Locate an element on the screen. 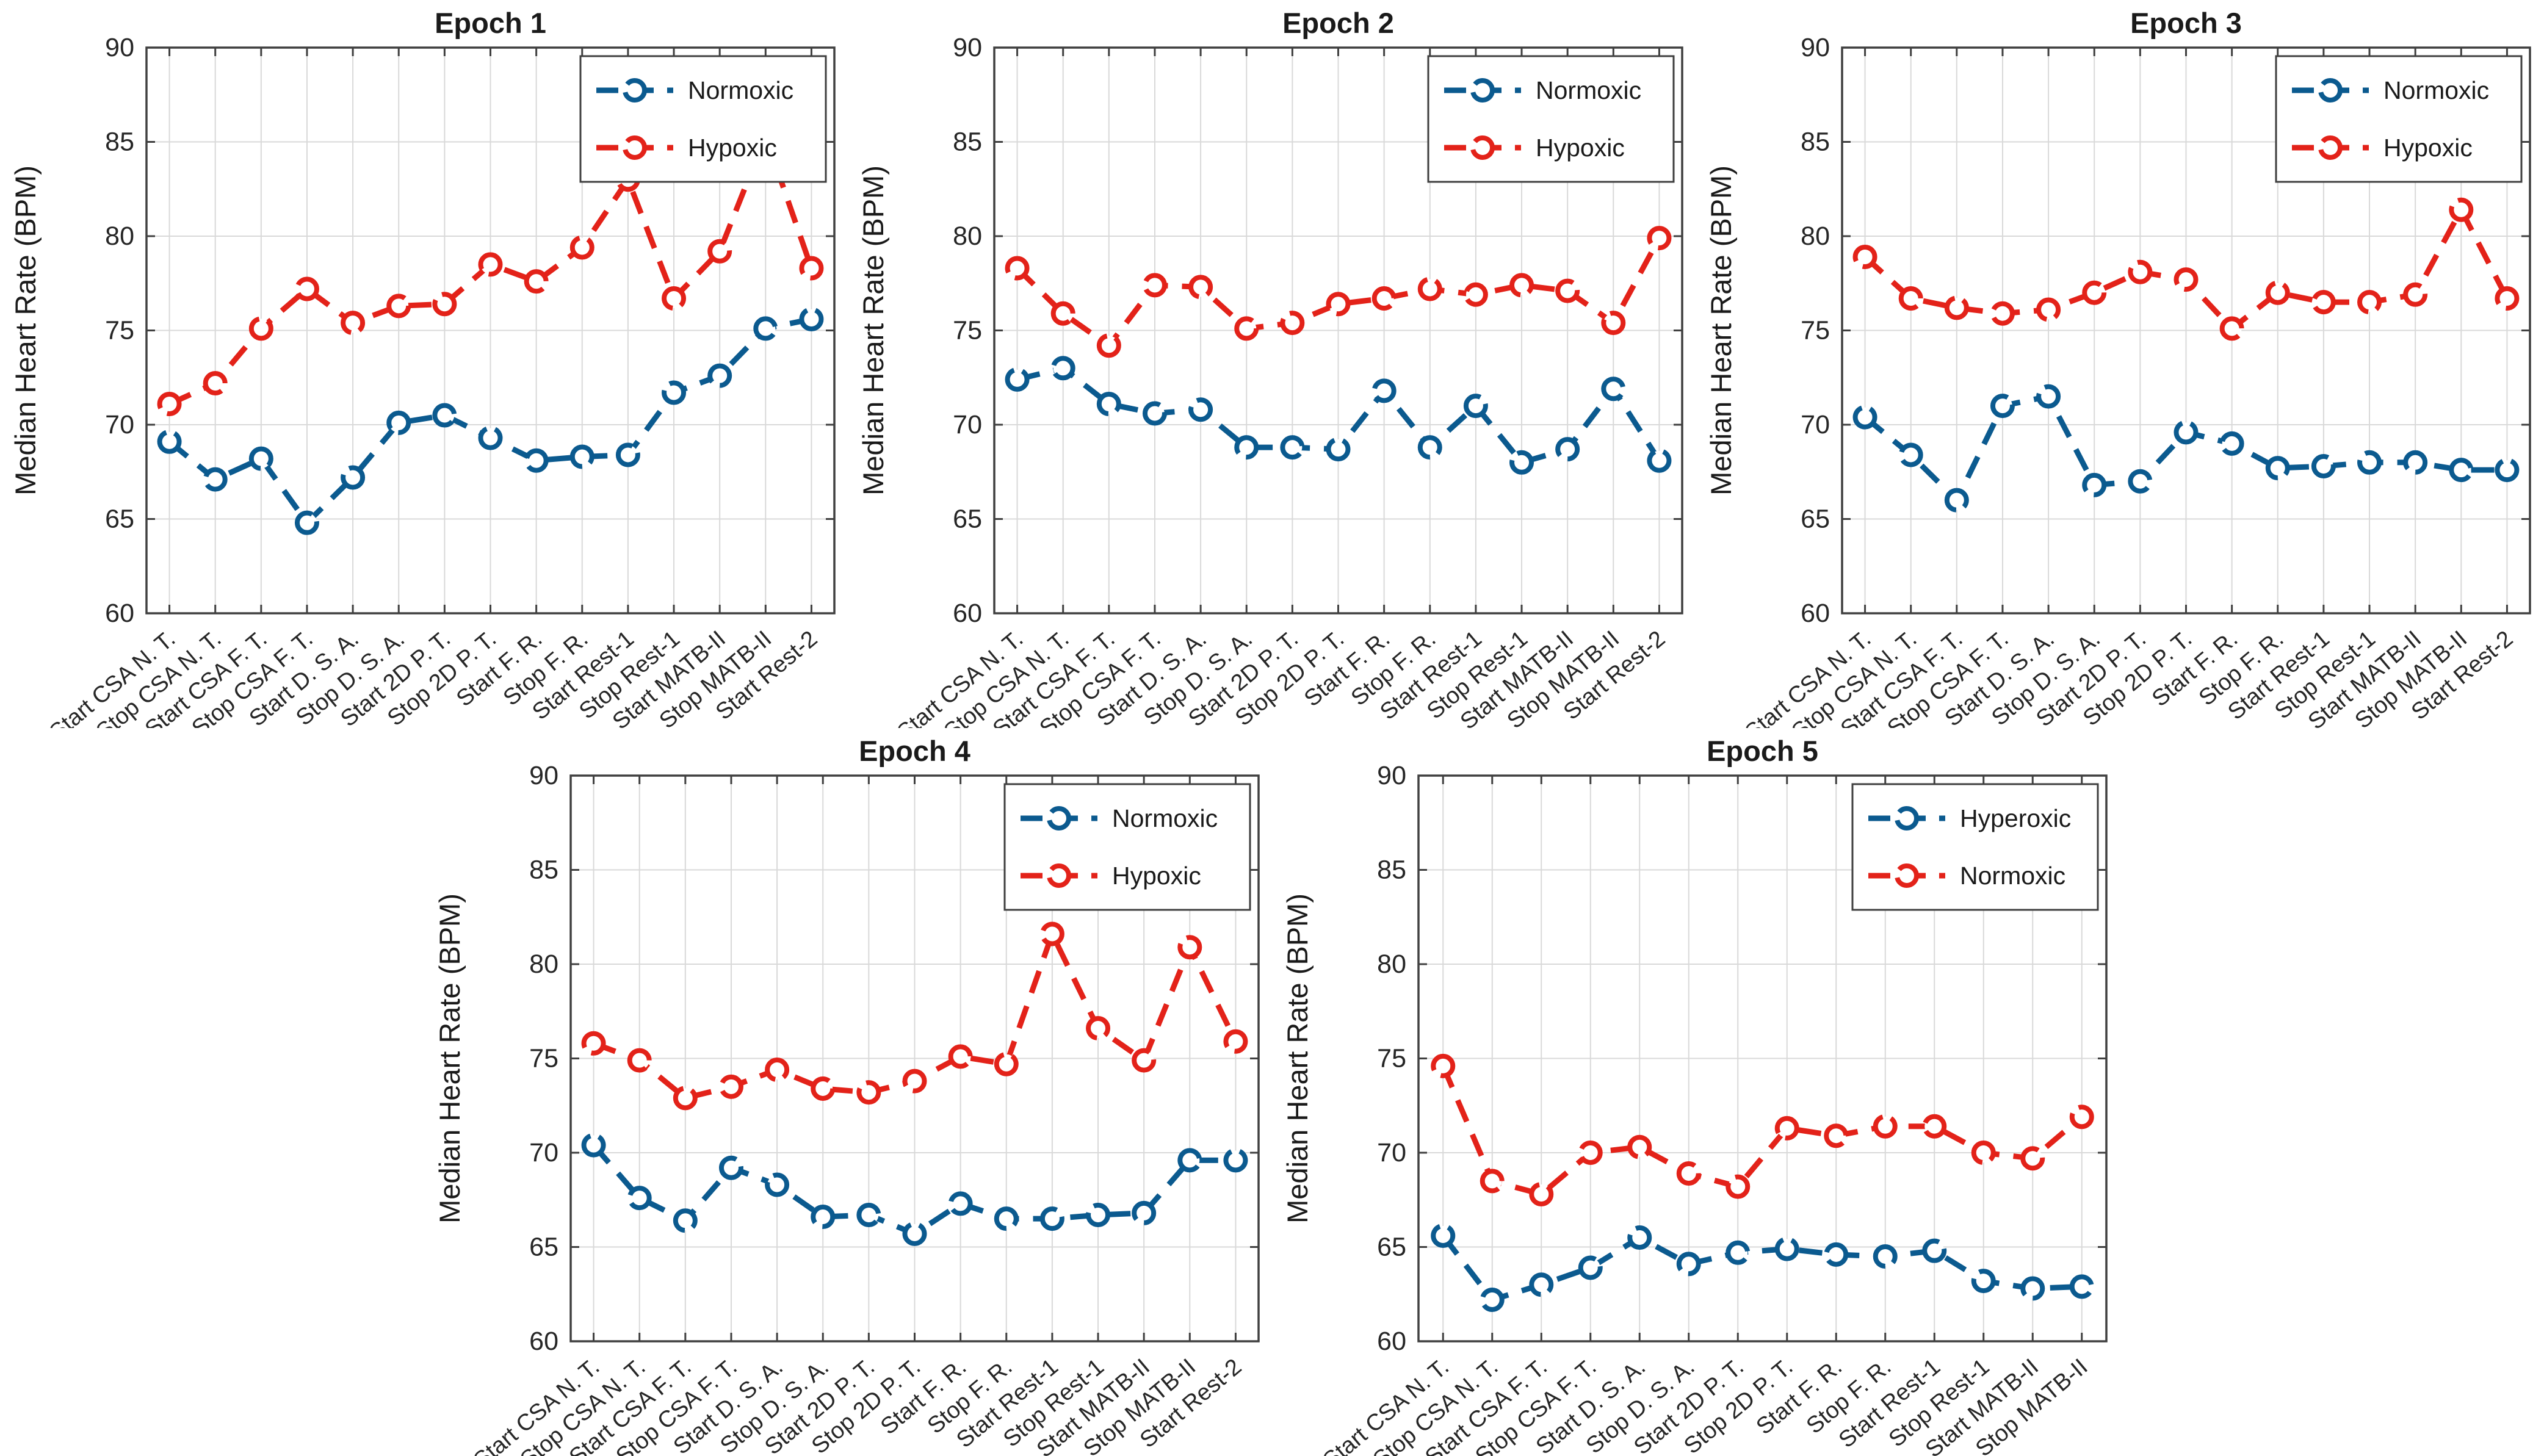 The image size is (2544, 1456). axis-ticks is located at coordinates (490, 330).